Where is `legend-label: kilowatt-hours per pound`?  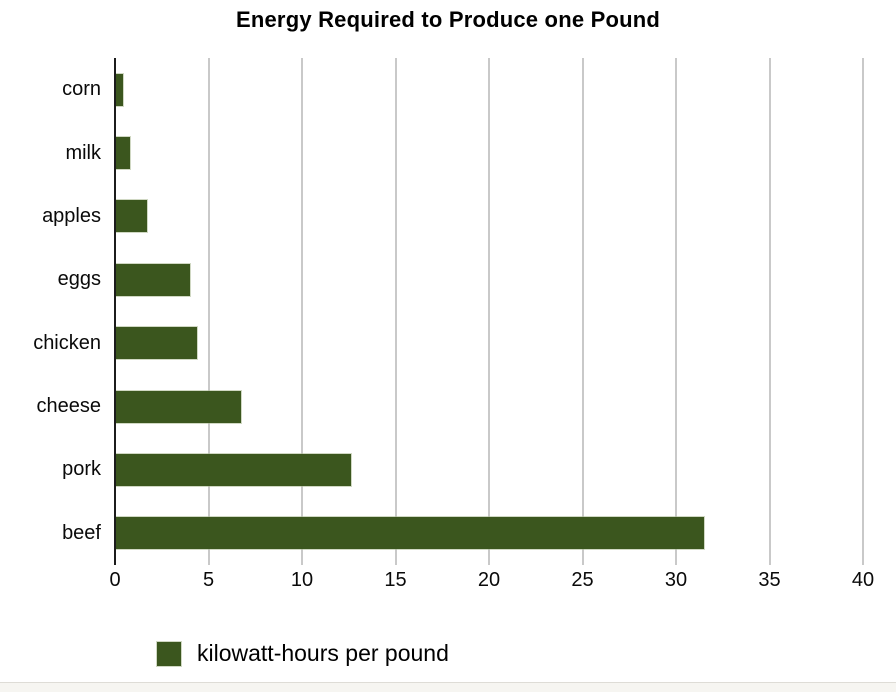
legend-label: kilowatt-hours per pound is located at coordinates (323, 653).